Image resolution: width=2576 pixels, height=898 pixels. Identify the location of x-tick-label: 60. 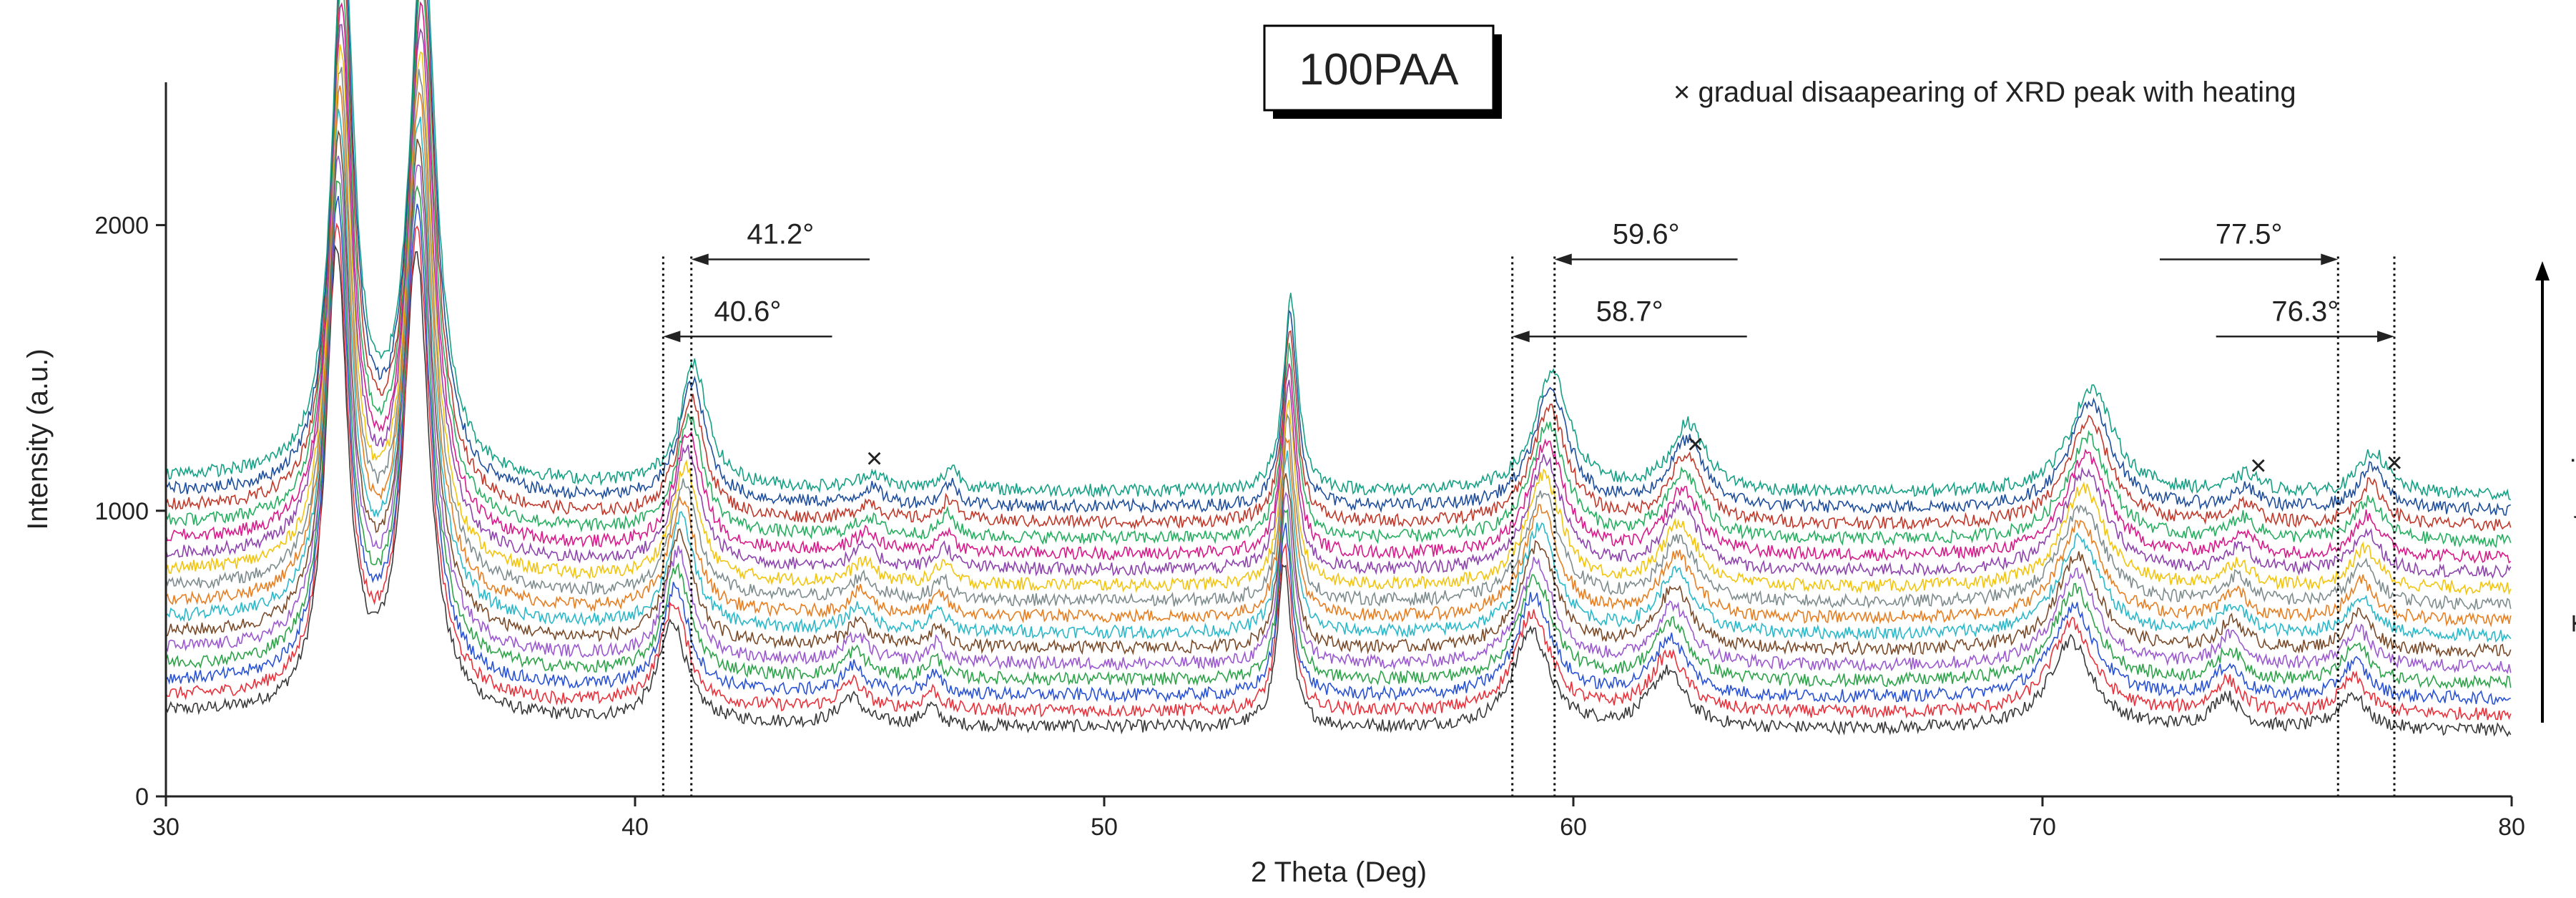
(1574, 827).